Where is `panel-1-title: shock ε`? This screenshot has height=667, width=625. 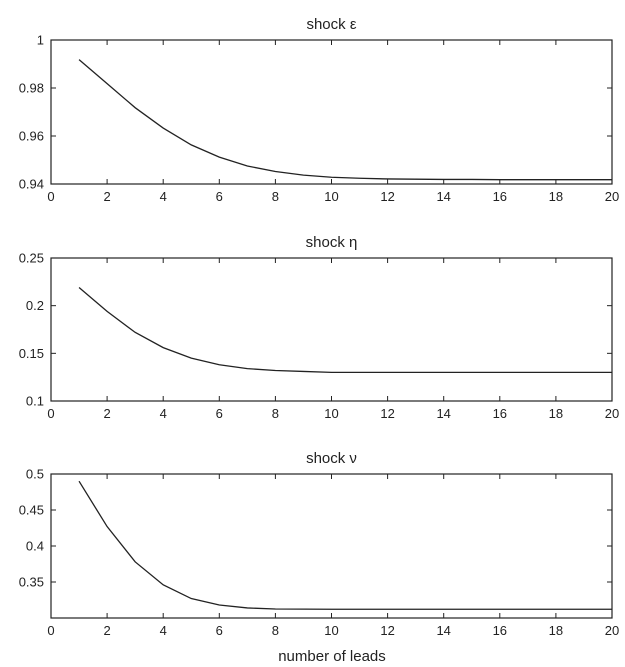
panel-1-title: shock ε is located at coordinates (331, 24).